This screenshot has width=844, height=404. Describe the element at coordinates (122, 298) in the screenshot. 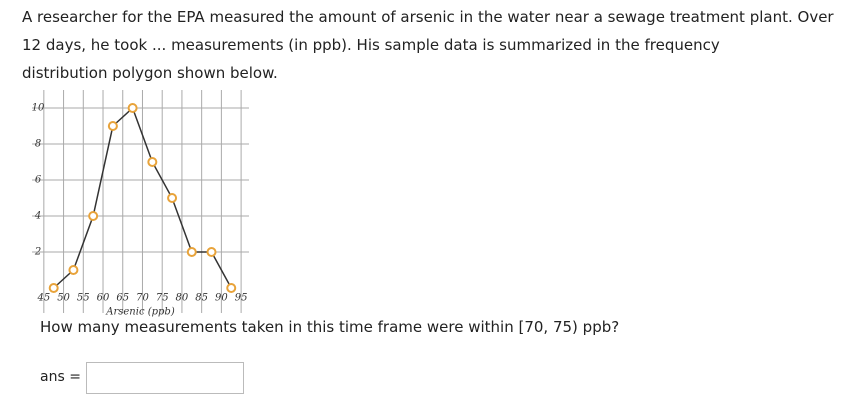

I see `x-tick-label: 65` at that location.